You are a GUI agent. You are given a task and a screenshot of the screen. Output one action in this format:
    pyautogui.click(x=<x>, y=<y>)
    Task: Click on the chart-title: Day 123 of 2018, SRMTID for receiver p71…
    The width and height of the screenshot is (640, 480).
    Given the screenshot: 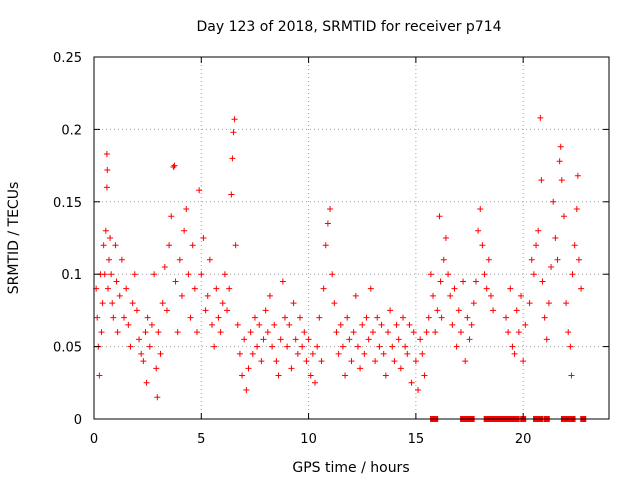 What is the action you would take?
    pyautogui.click(x=348, y=27)
    